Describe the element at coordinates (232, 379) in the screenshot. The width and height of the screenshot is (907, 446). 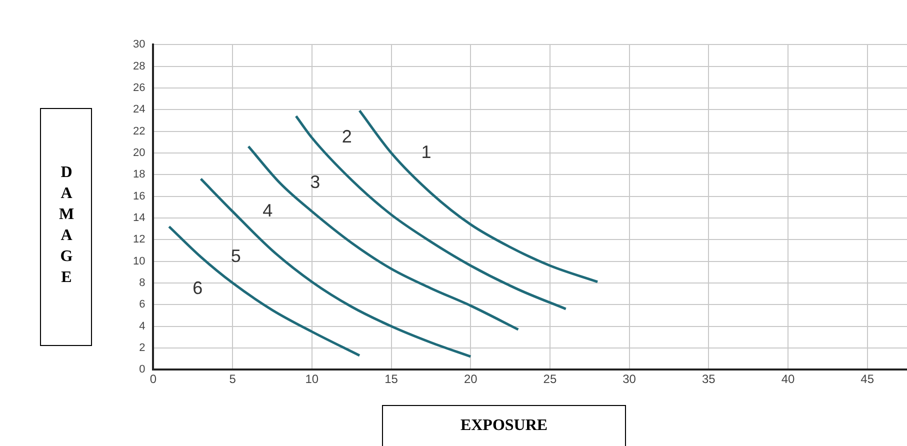
I see `x-tick-label: 5` at that location.